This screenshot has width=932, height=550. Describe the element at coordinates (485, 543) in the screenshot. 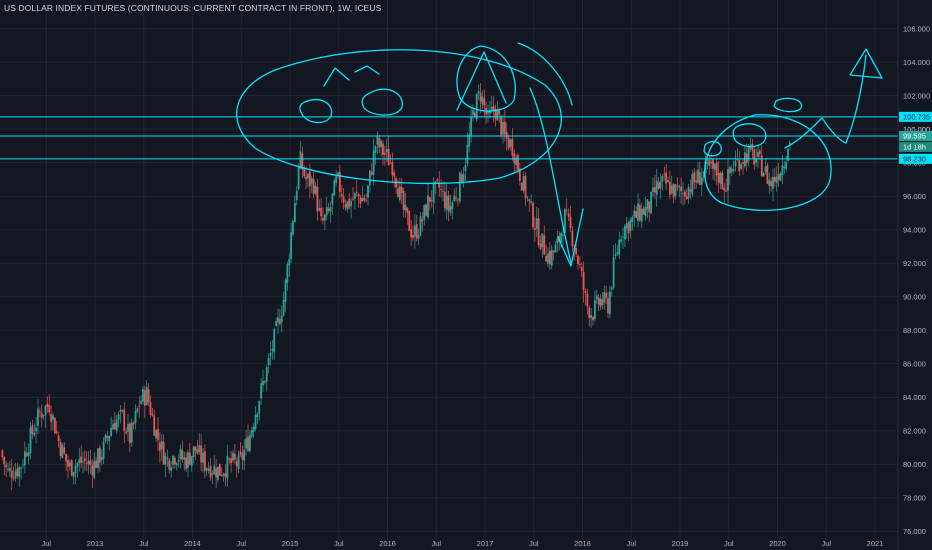

I see `x-tick-label: 2017` at that location.